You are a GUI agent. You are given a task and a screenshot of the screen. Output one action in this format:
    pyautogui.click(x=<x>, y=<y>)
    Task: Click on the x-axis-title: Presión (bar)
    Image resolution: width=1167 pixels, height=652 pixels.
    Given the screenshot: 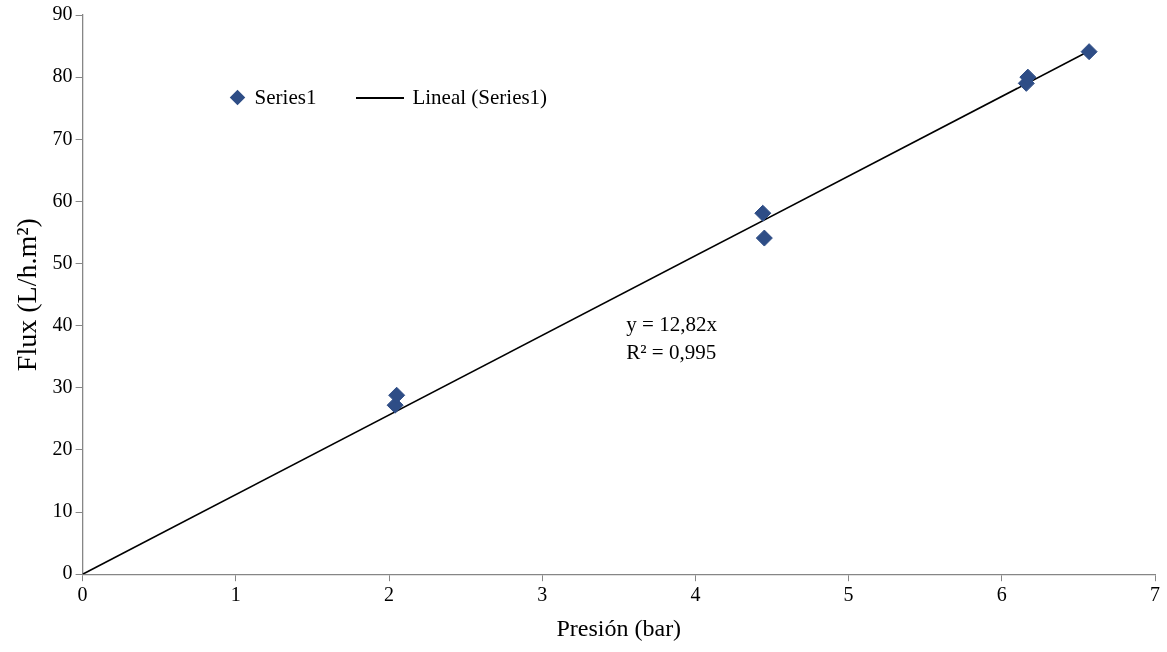 What is the action you would take?
    pyautogui.click(x=619, y=627)
    